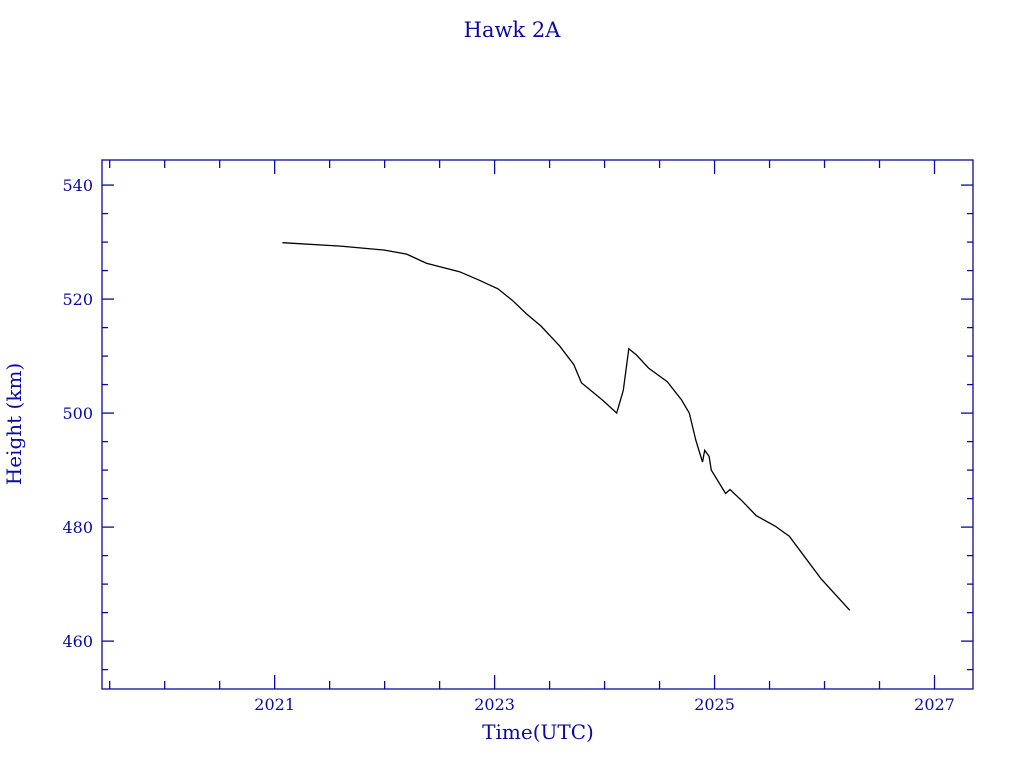  I want to click on y-axis-label: Height (km), so click(14, 424).